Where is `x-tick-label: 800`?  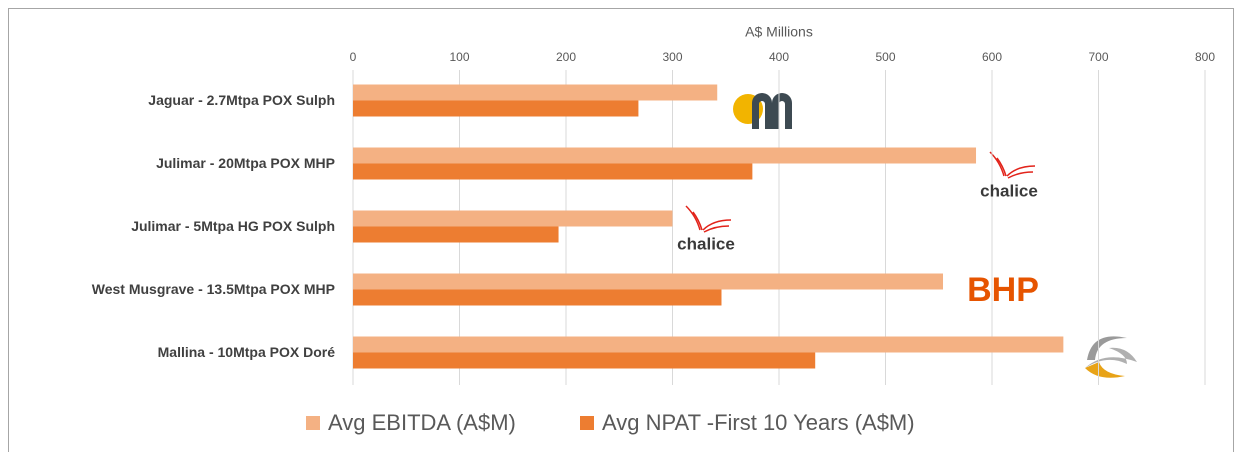 x-tick-label: 800 is located at coordinates (1205, 57).